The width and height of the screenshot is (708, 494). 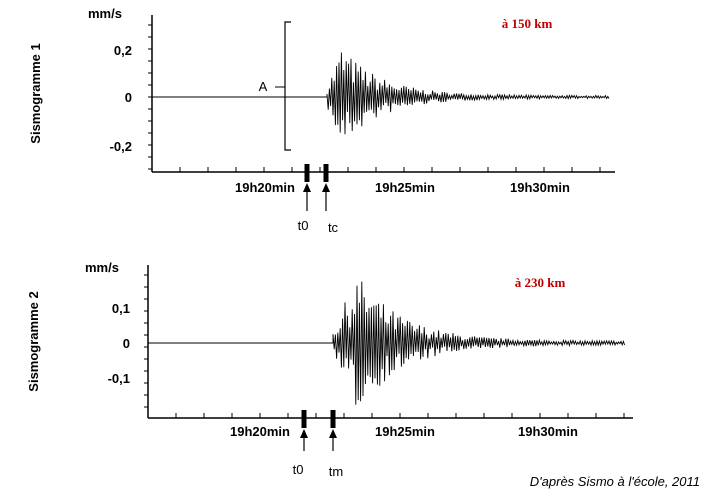 I want to click on marker-label: tc, so click(x=333, y=227).